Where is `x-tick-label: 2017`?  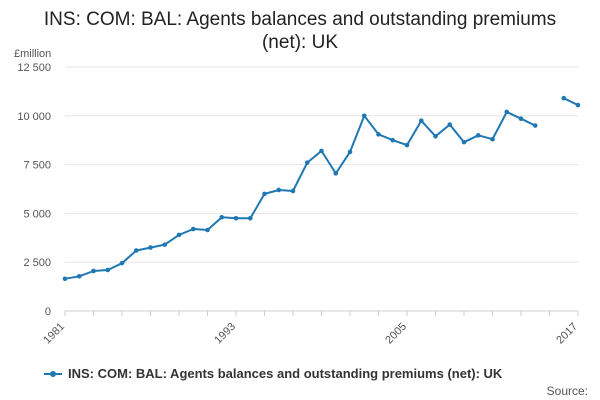
x-tick-label: 2017 is located at coordinates (567, 334).